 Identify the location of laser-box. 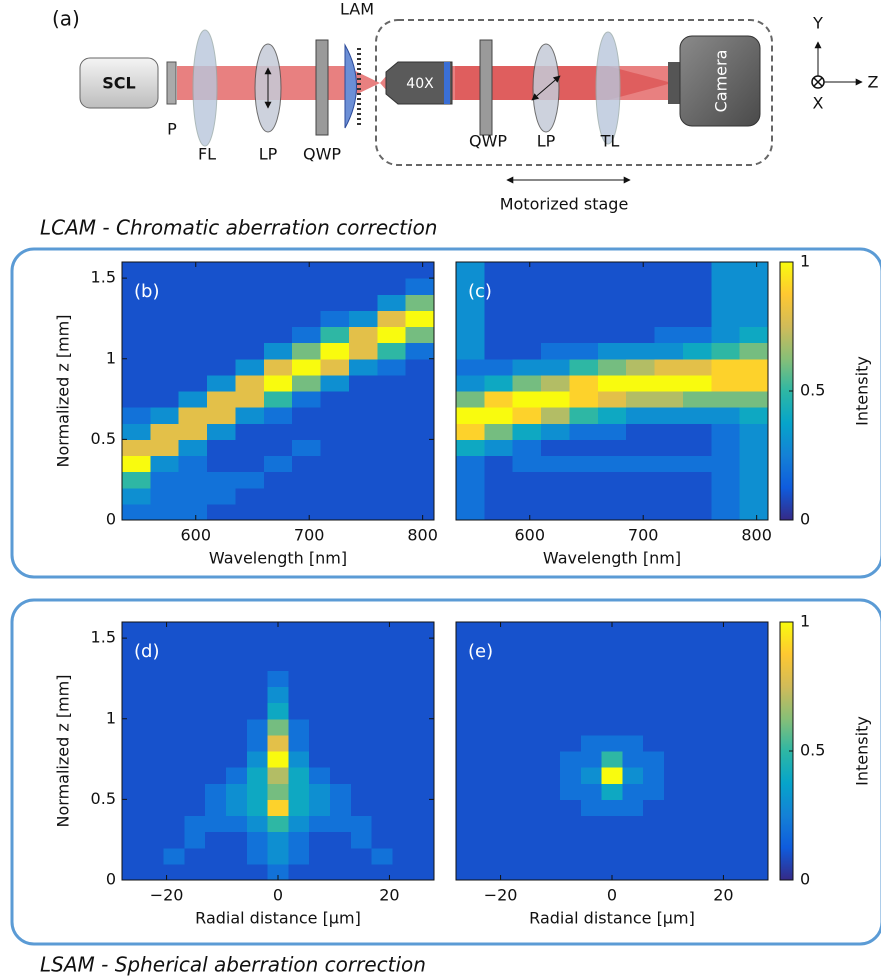
(119, 83).